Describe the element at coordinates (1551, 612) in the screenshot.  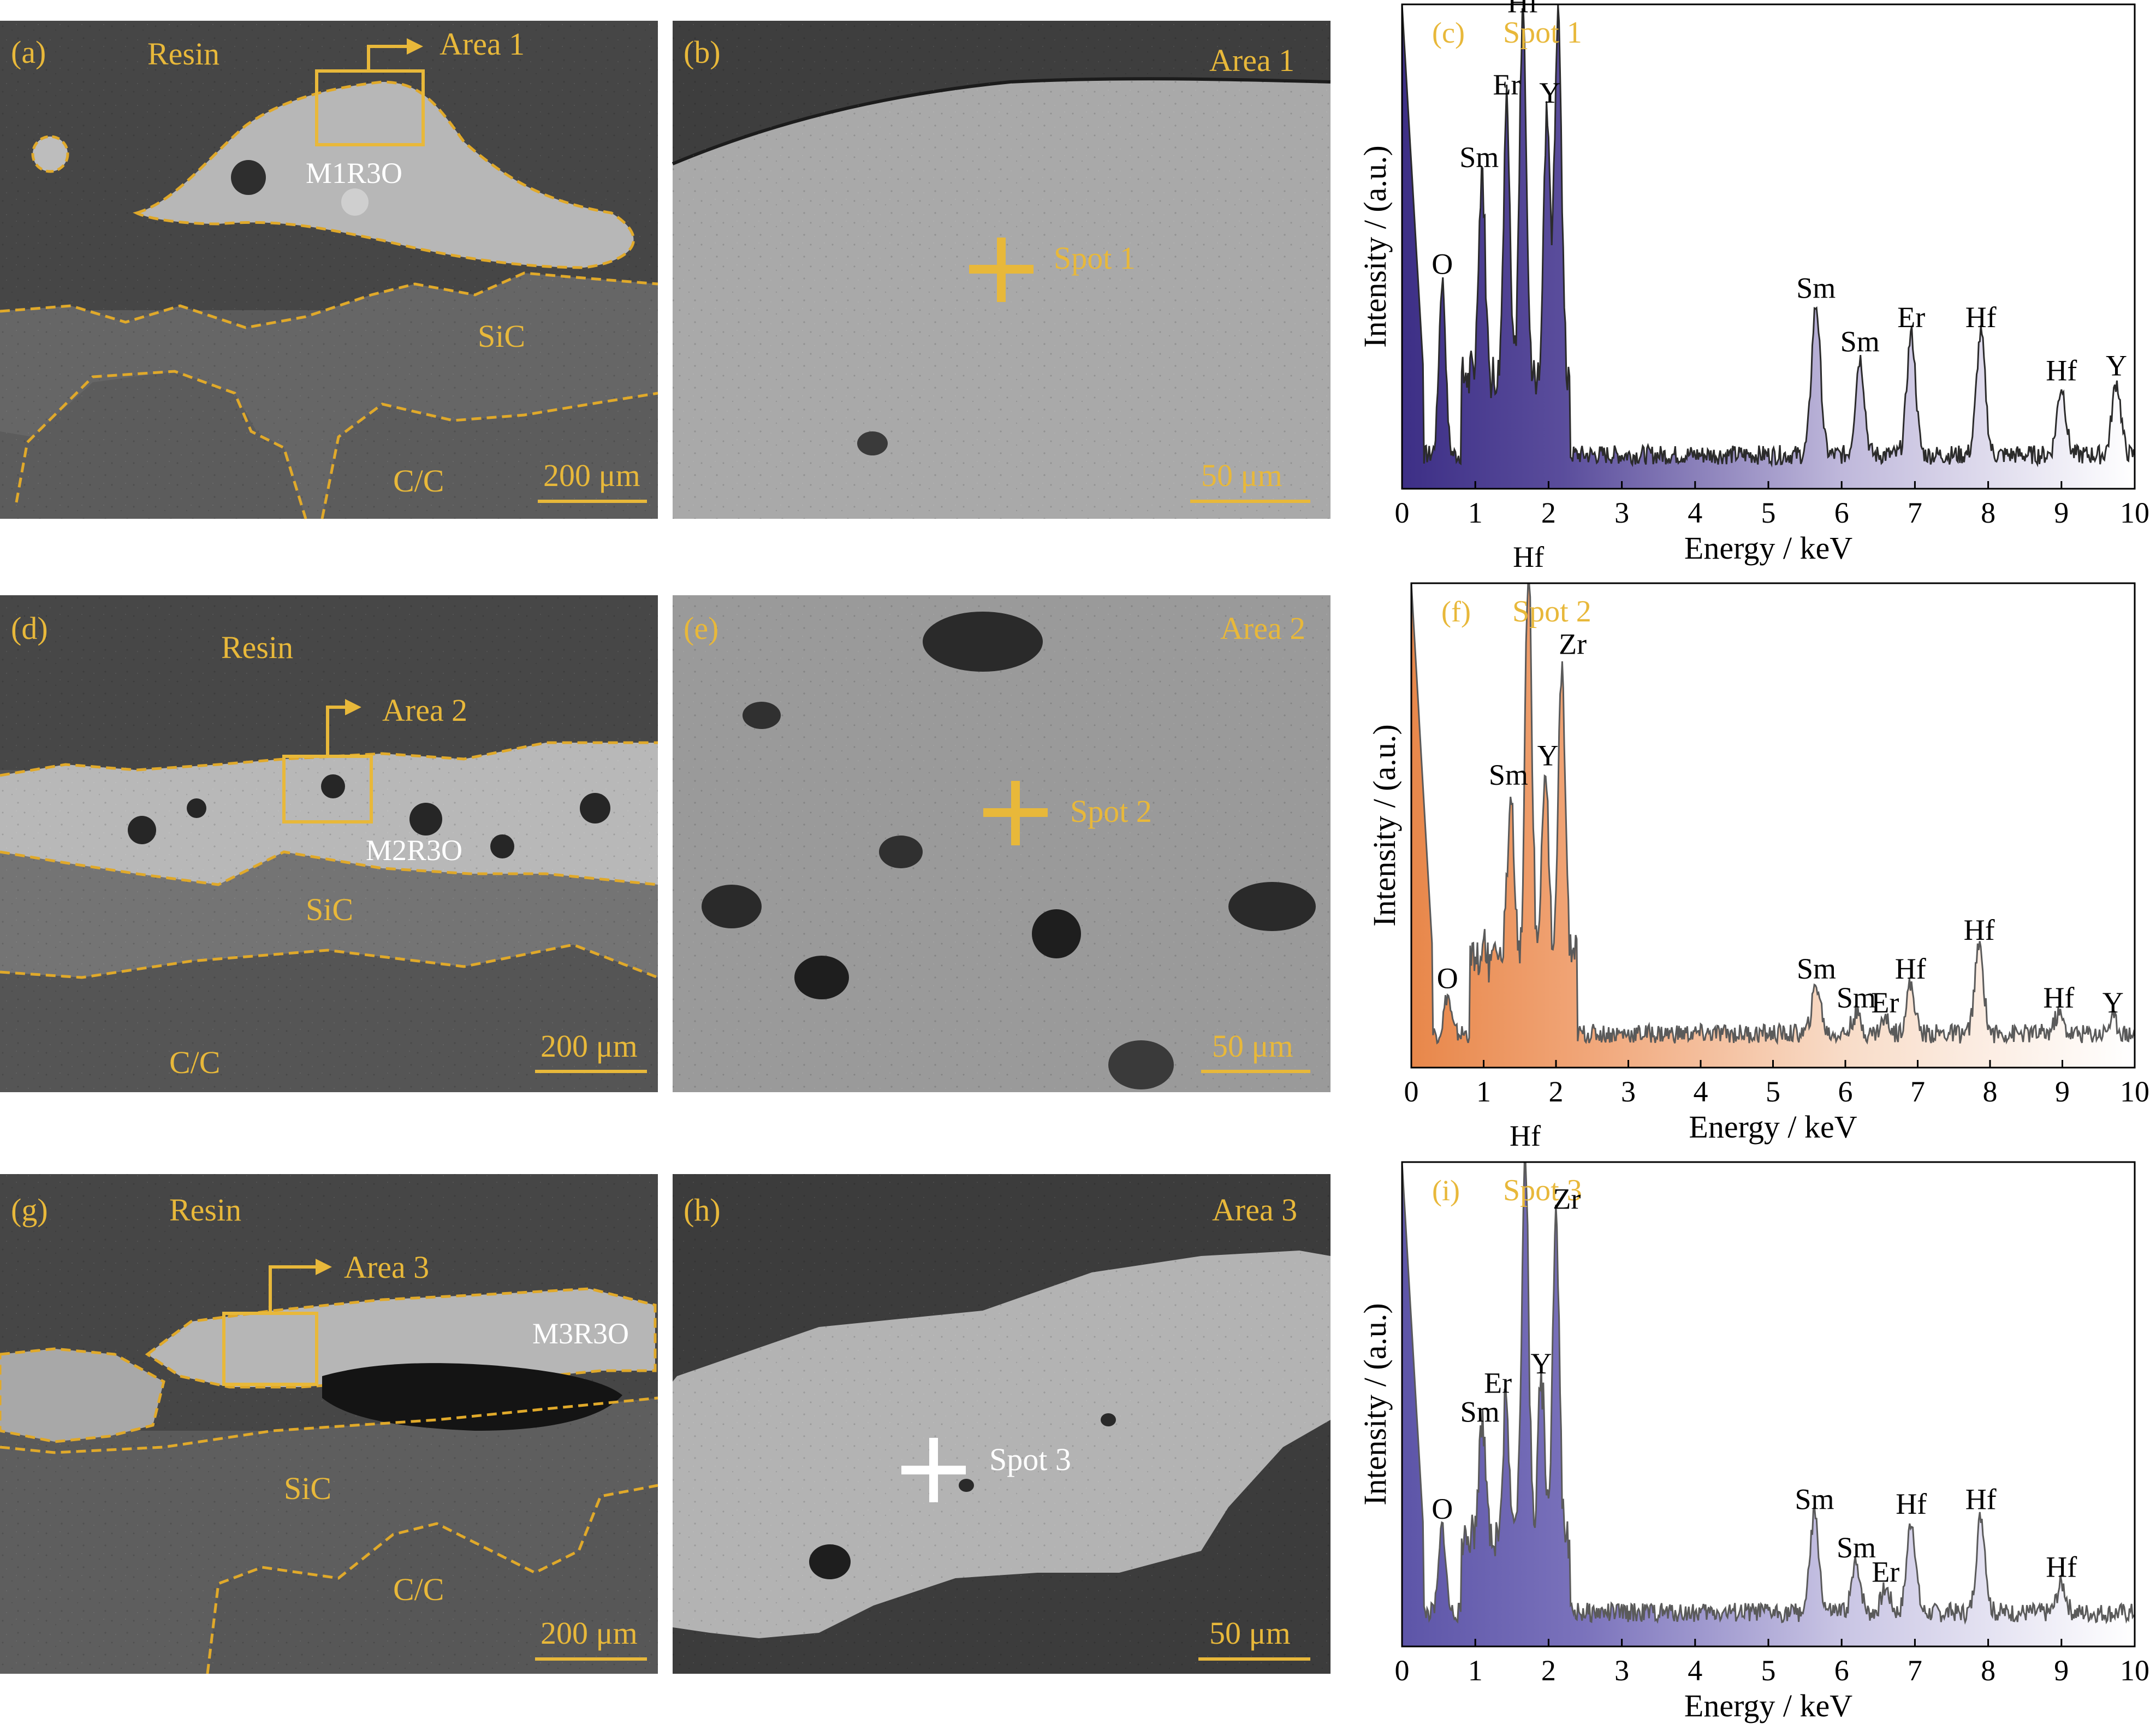
I see `spectrum-title: Spot 2` at that location.